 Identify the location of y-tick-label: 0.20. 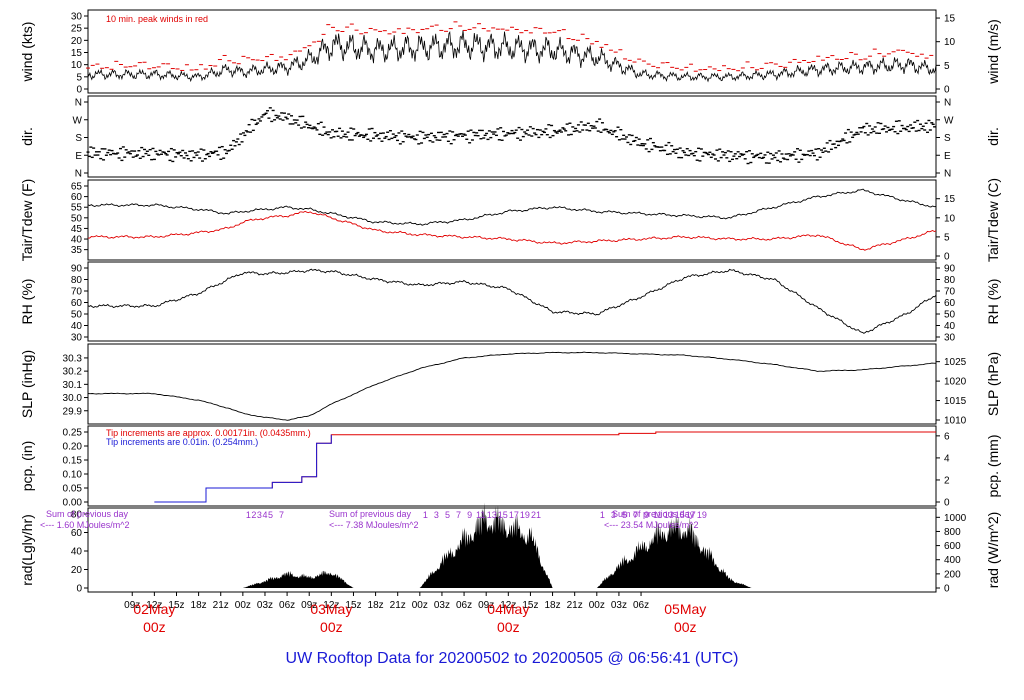
(73, 447).